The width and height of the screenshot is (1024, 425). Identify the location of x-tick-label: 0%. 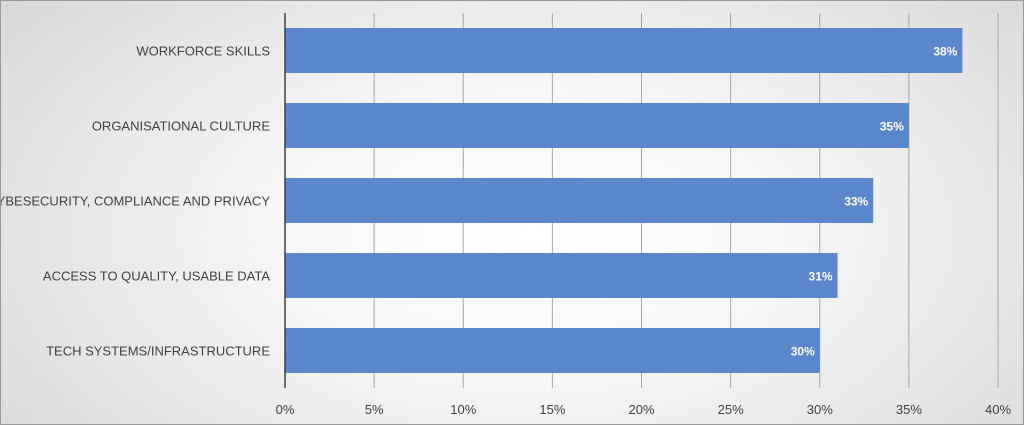
(285, 409).